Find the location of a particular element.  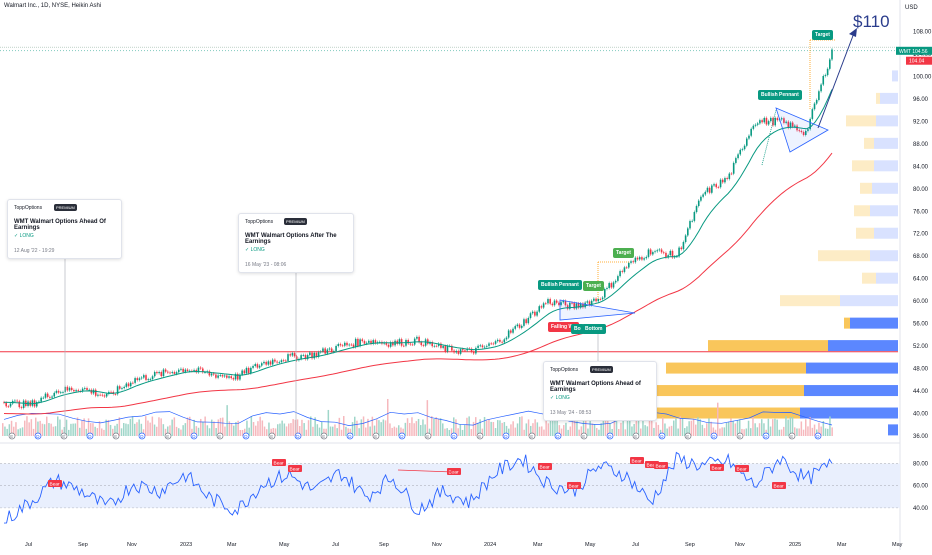

time-axis-label: Sep is located at coordinates (384, 545).